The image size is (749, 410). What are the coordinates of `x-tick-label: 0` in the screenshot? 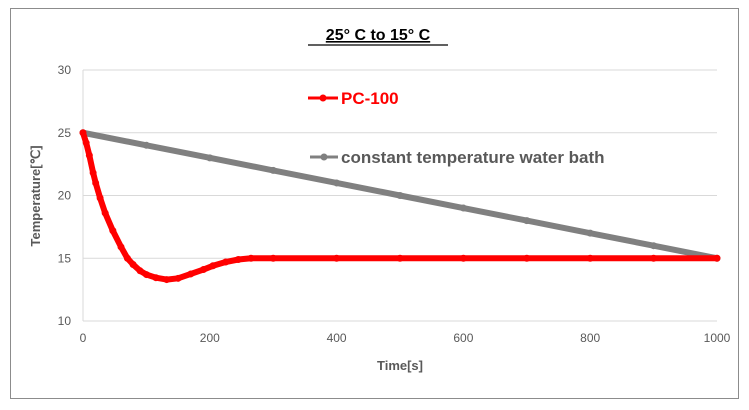 It's located at (83, 338).